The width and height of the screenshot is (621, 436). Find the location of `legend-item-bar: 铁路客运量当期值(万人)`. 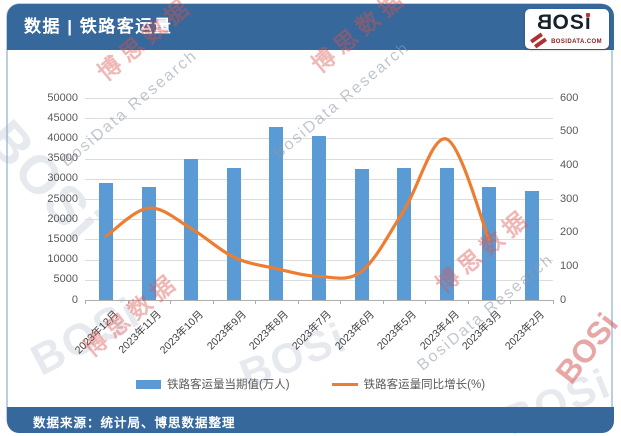

legend-item-bar: 铁路客运量当期值(万人) is located at coordinates (212, 384).